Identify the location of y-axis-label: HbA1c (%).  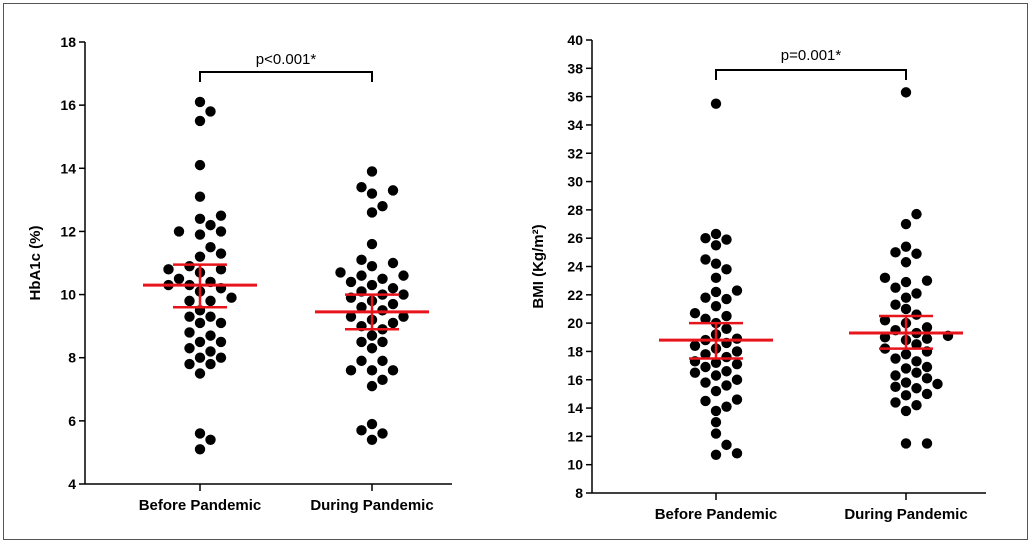
(35, 262).